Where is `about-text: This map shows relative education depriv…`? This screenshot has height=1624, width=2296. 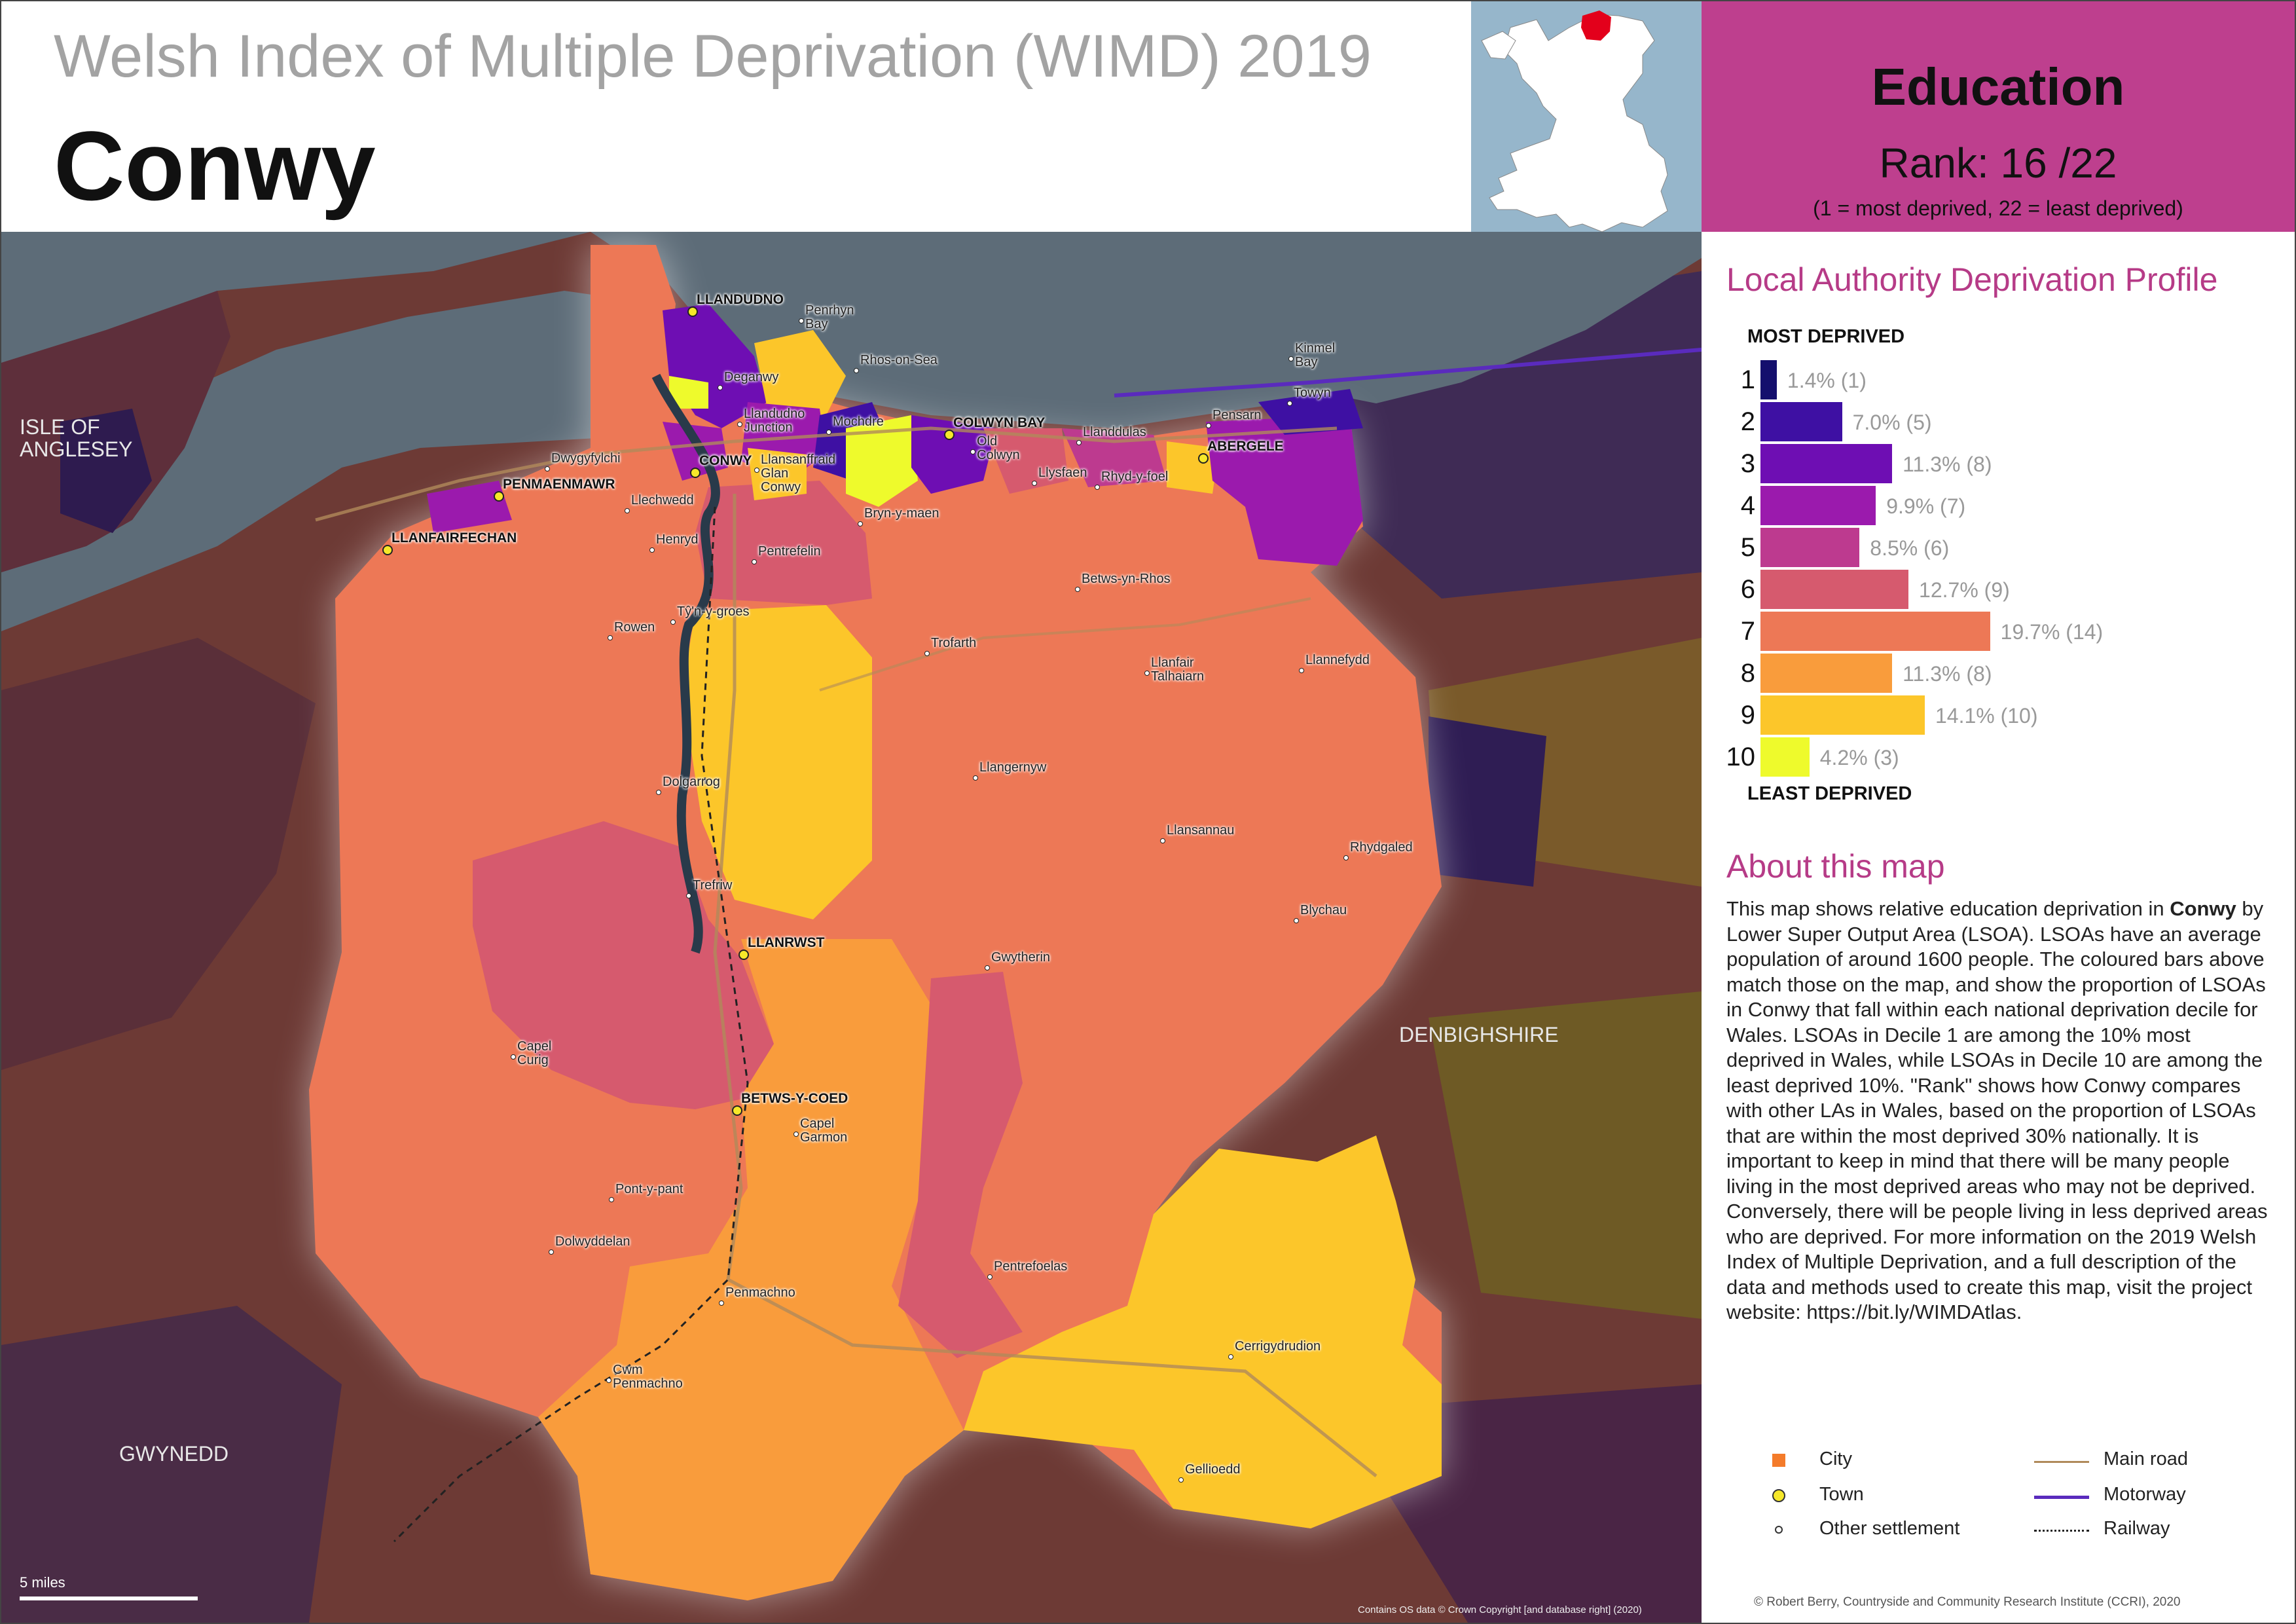
about-text: This map shows relative education depriv… is located at coordinates (1998, 1110).